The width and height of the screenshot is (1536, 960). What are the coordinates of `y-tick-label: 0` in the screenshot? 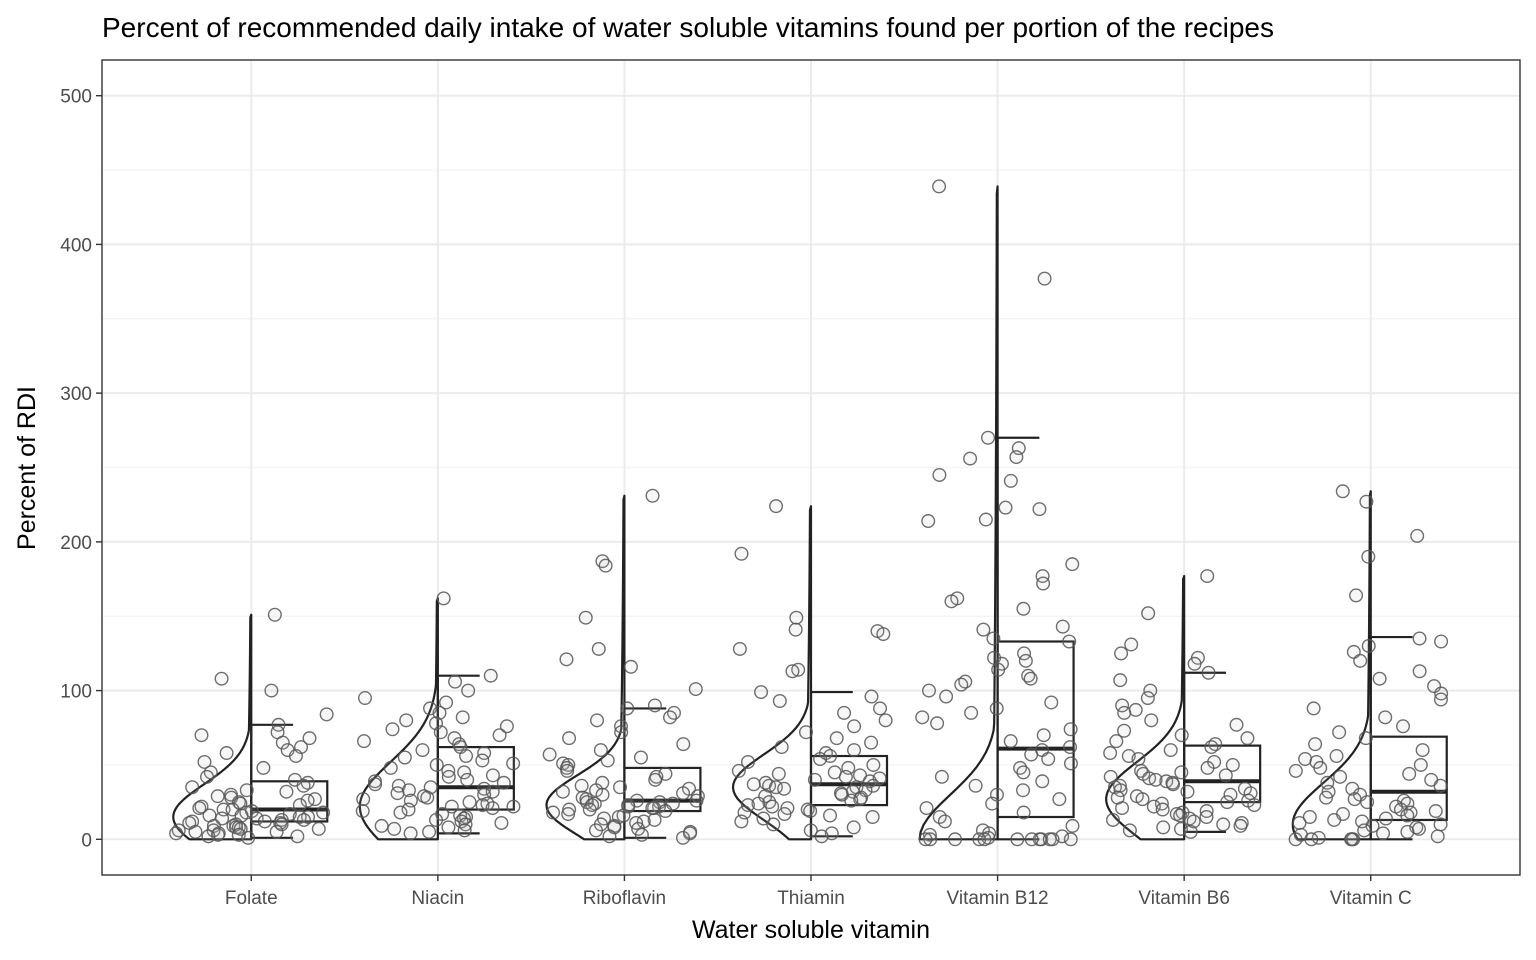 It's located at (86, 840).